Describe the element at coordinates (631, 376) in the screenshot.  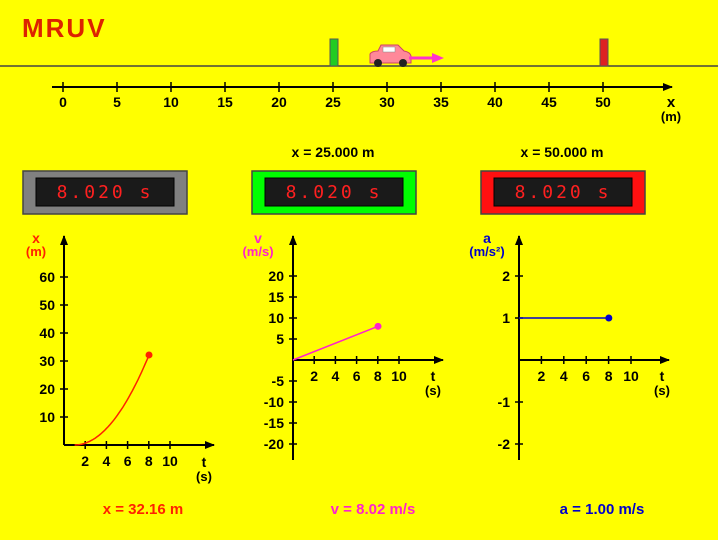
I see `a-graph-t-tick-label: 10` at that location.